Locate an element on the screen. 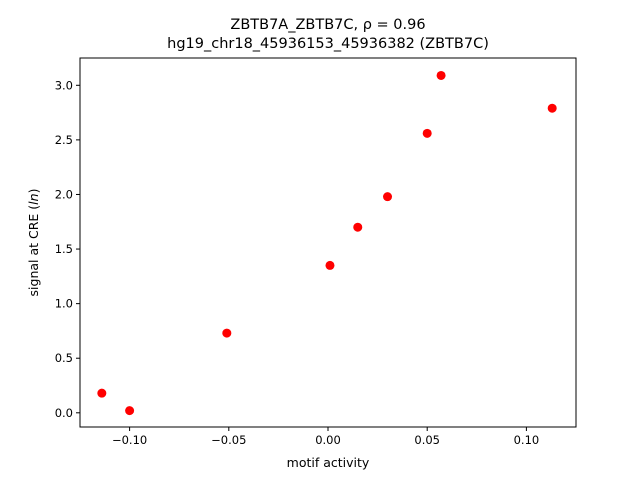  y-axis-label-italic: ln is located at coordinates (33, 198).